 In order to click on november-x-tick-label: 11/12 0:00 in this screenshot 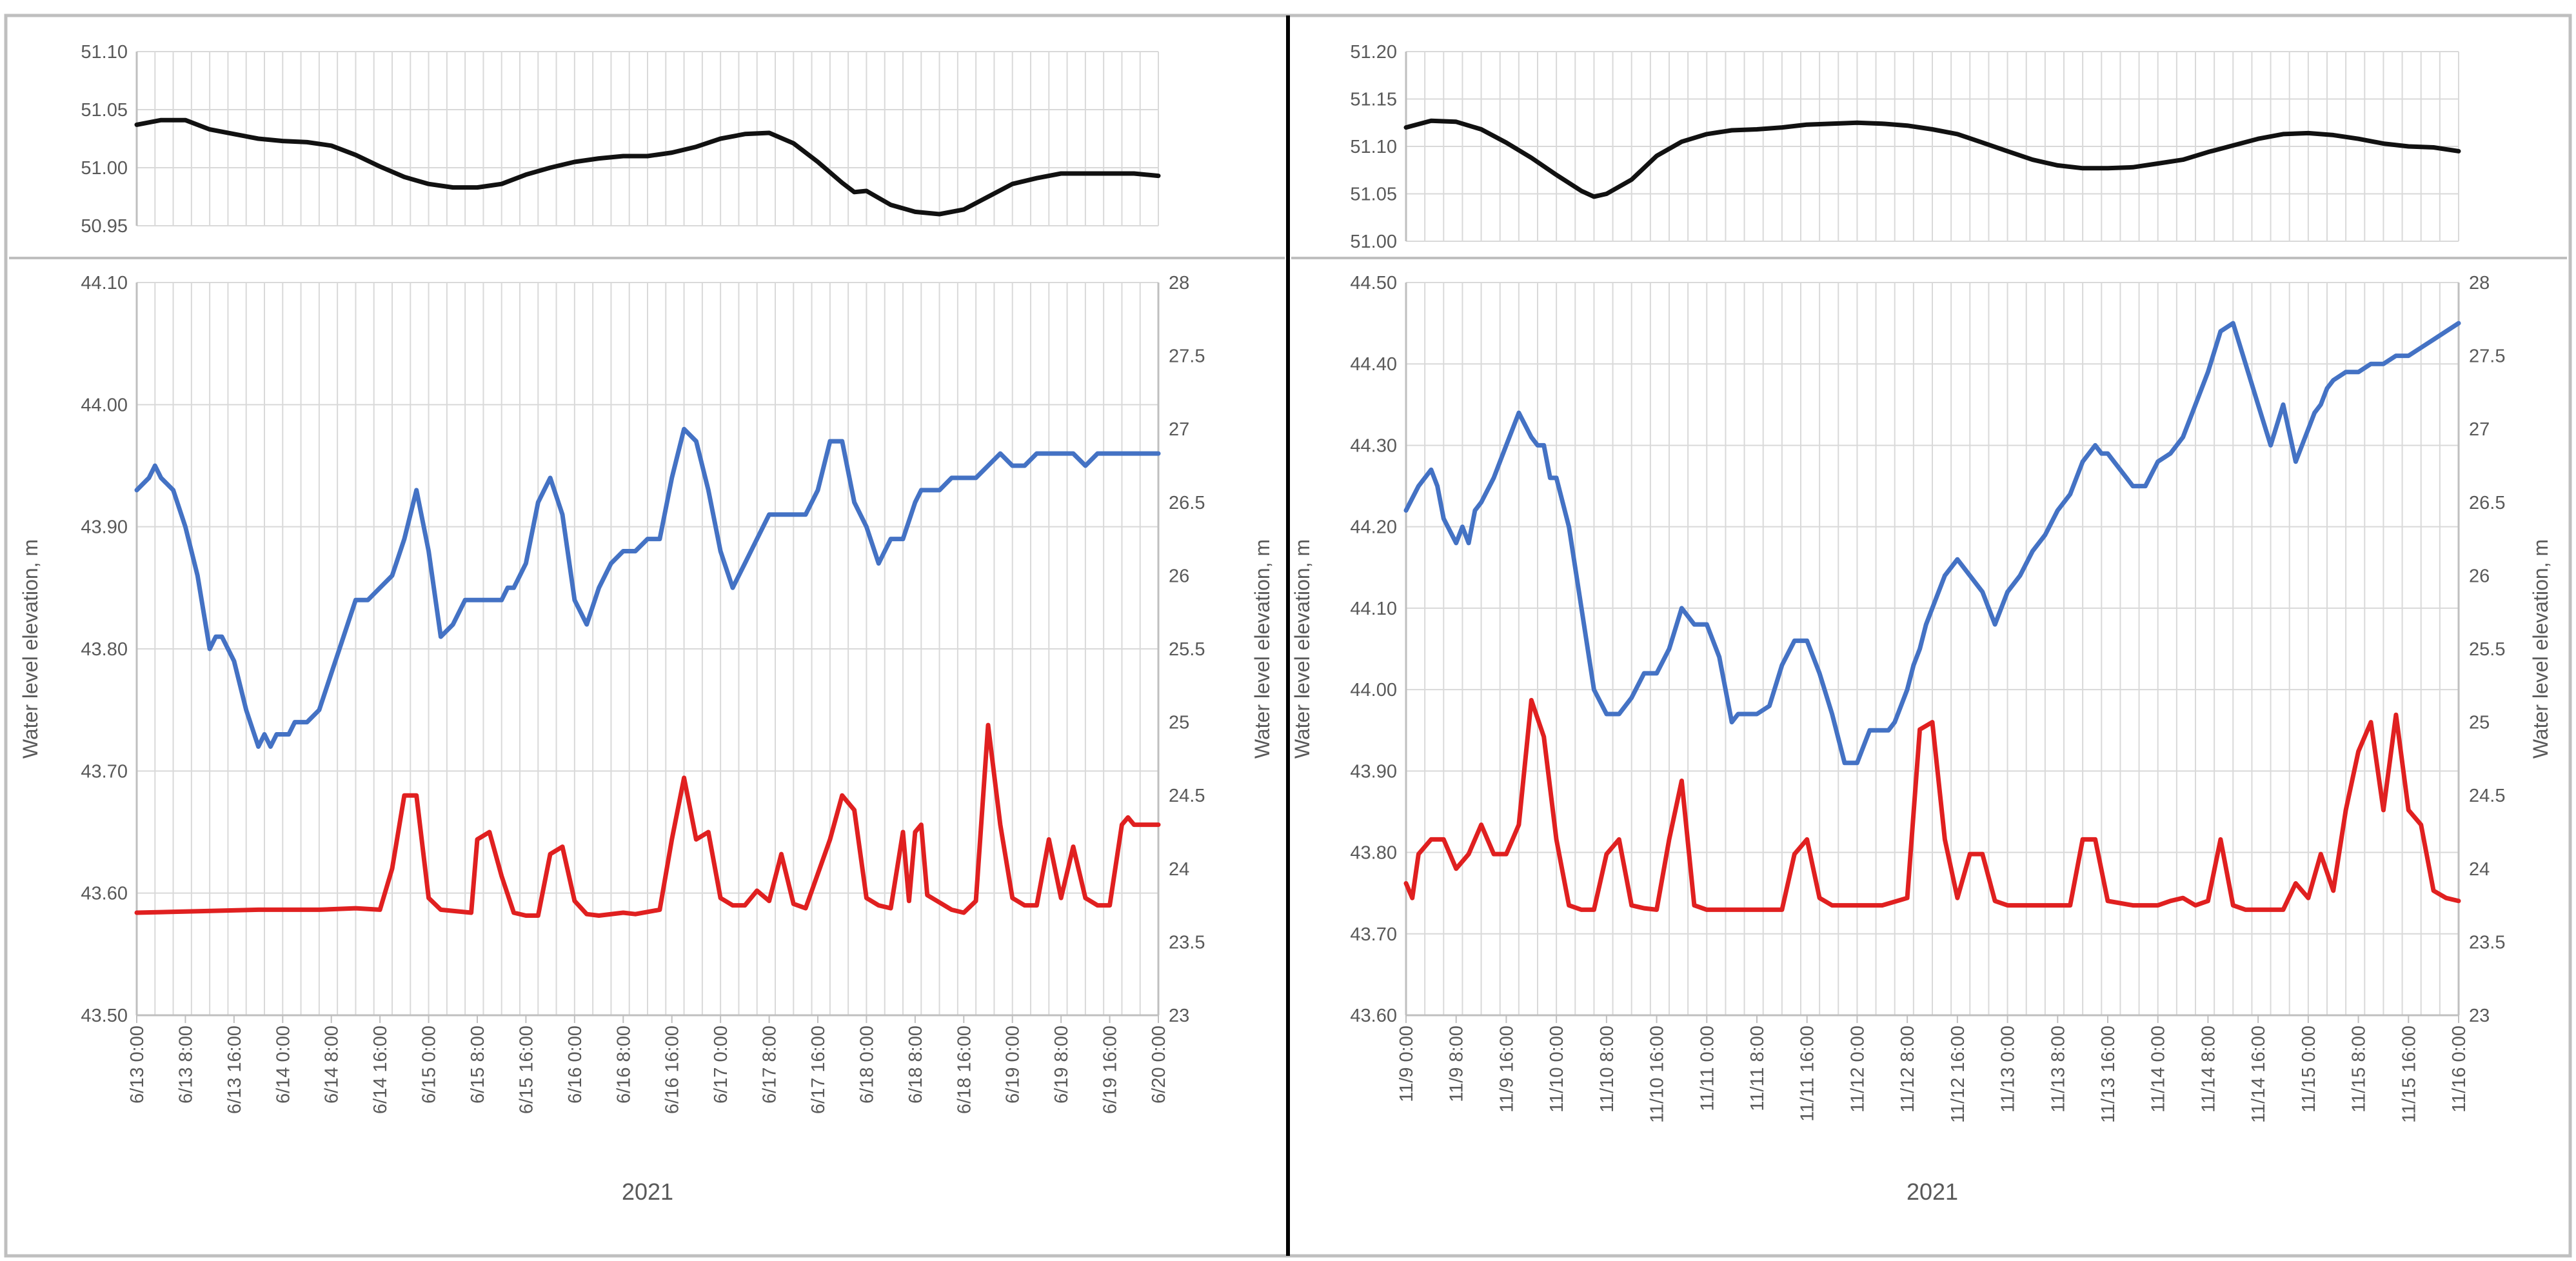, I will do `click(1857, 1069)`.